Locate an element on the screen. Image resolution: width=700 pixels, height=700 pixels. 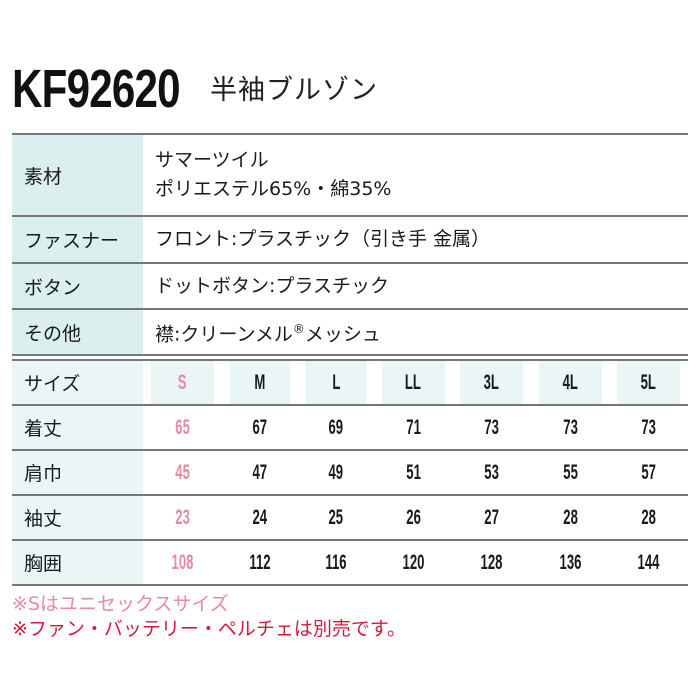
size-row-sleeve: 袖丈 23 24 25 26 27 28 28 is located at coordinates (350, 517).